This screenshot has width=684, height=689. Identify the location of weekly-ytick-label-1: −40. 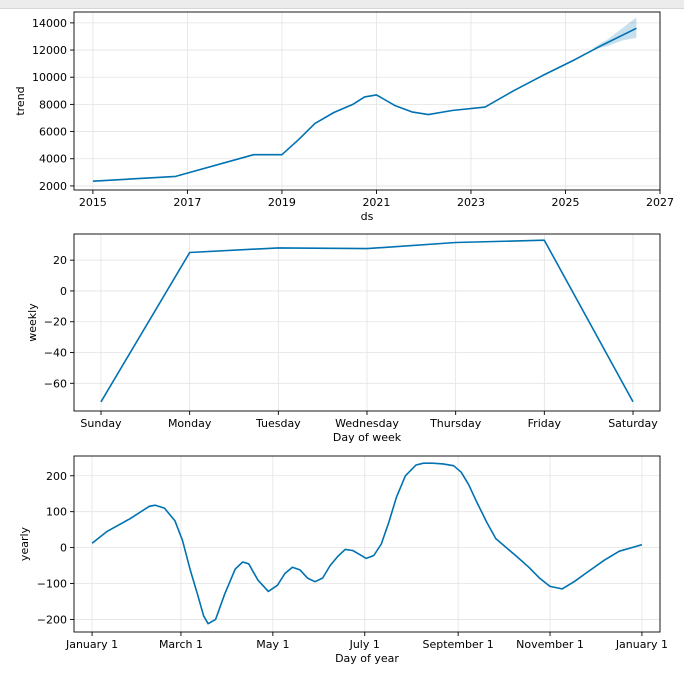
(55, 353).